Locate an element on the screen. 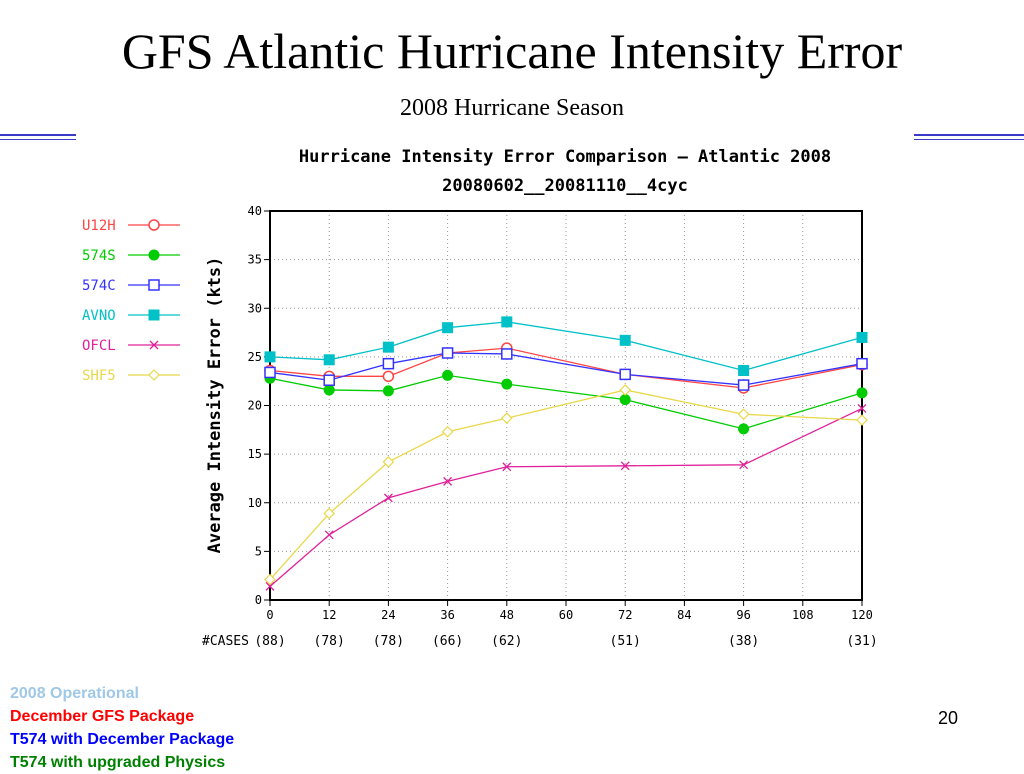  legend: U12H 574S 574C AVNO OFCL SHF5 is located at coordinates (131, 301).